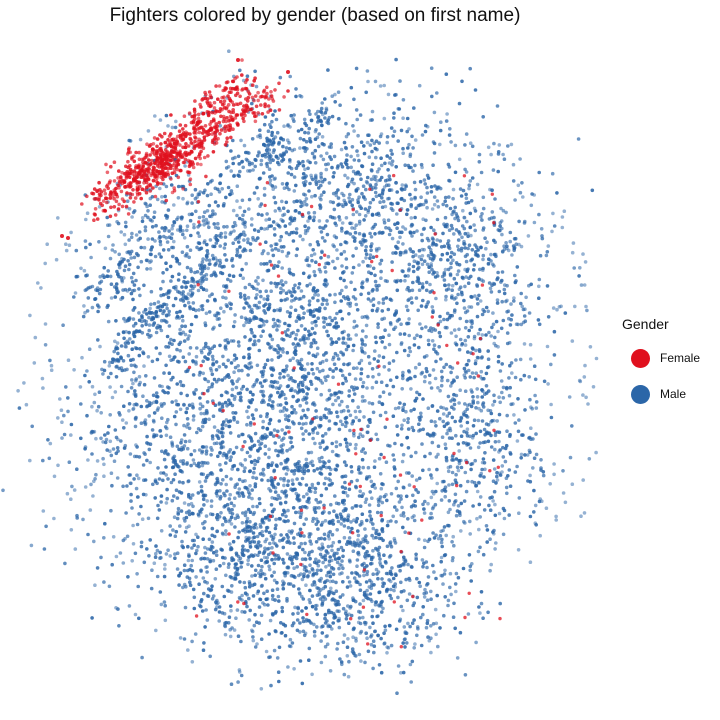  Describe the element at coordinates (238, 342) in the screenshot. I see `male-point-2051` at that location.